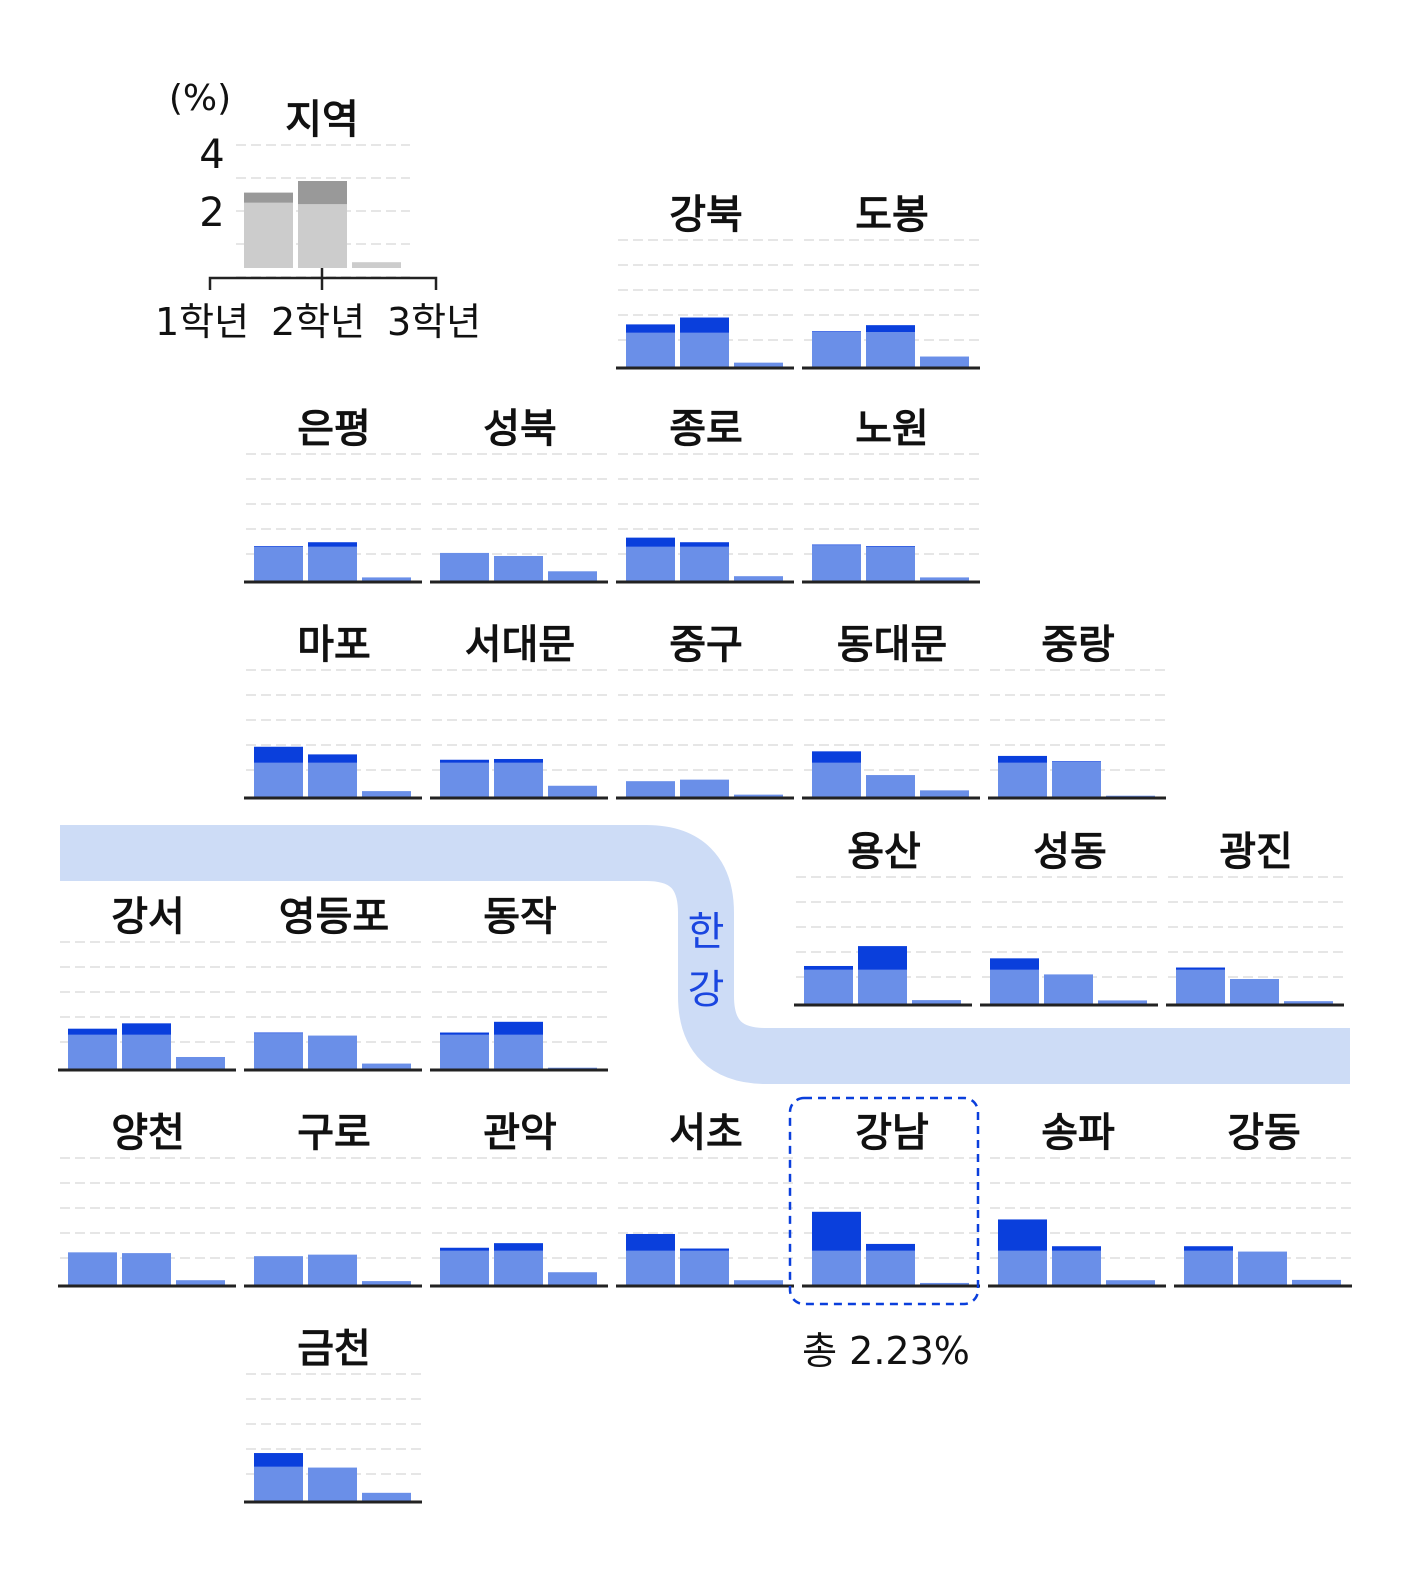  Describe the element at coordinates (1078, 645) in the screenshot. I see `district-name: 중랑` at that location.